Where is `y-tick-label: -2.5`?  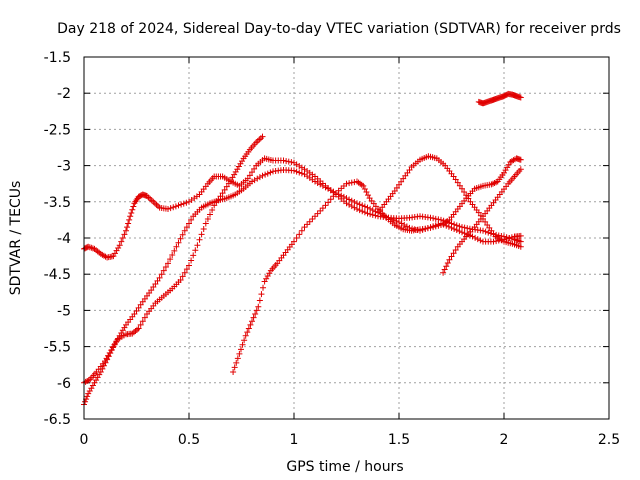
y-tick-label: -2.5 is located at coordinates (57, 130).